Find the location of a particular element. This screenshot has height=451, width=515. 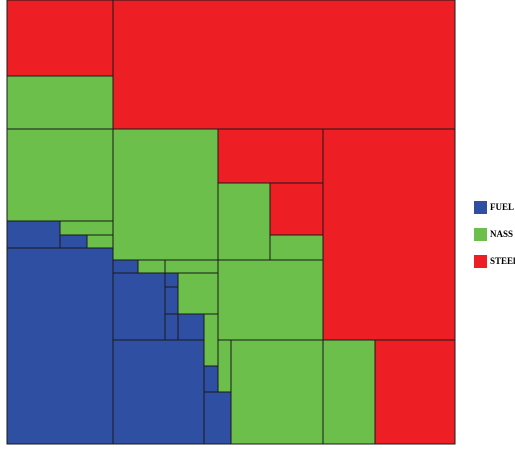

legend: FUEL NASS STEEl is located at coordinates (494, 234).